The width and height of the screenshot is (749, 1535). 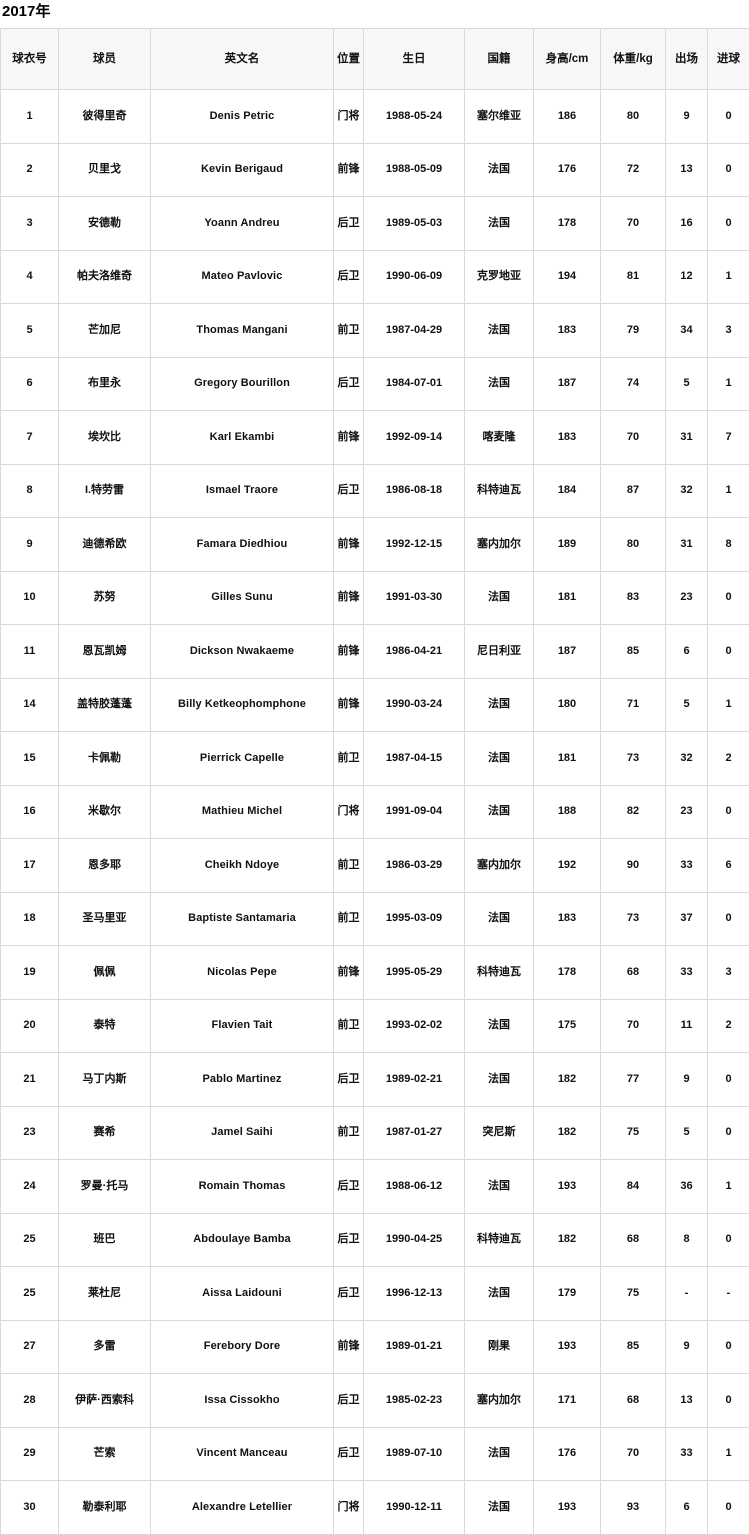 What do you see at coordinates (105, 812) in the screenshot?
I see `cell-player: 米歇尔` at bounding box center [105, 812].